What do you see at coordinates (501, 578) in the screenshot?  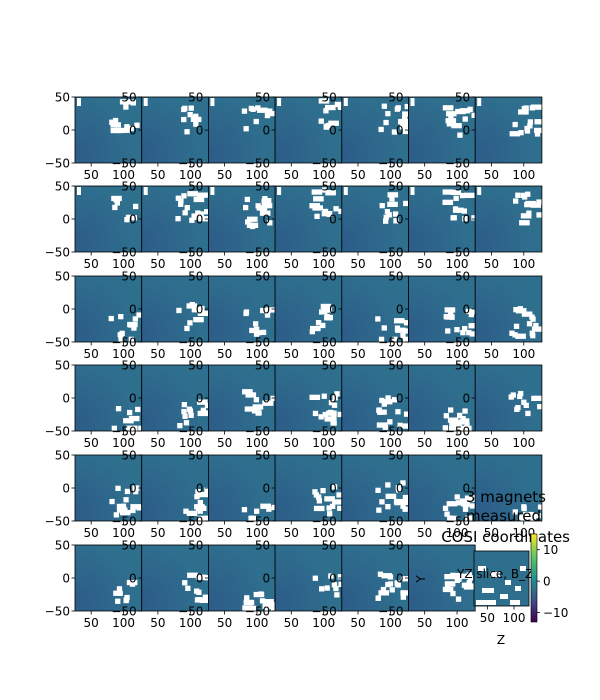 I see `subplot-frame` at bounding box center [501, 578].